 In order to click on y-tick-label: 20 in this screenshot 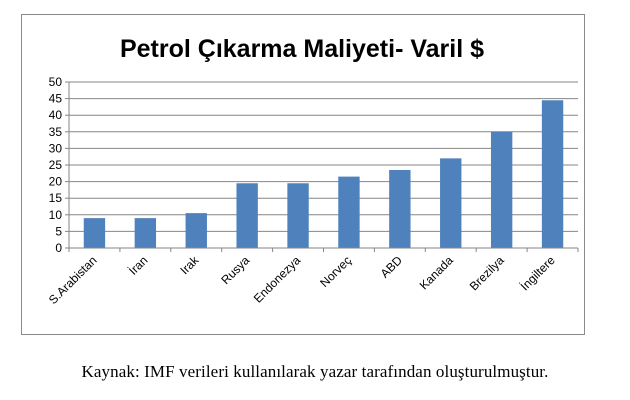, I will do `click(56, 182)`.